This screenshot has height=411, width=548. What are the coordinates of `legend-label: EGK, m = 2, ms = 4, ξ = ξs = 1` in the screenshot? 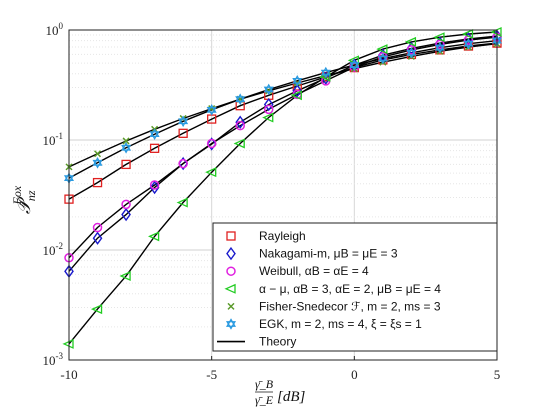 It's located at (340, 324).